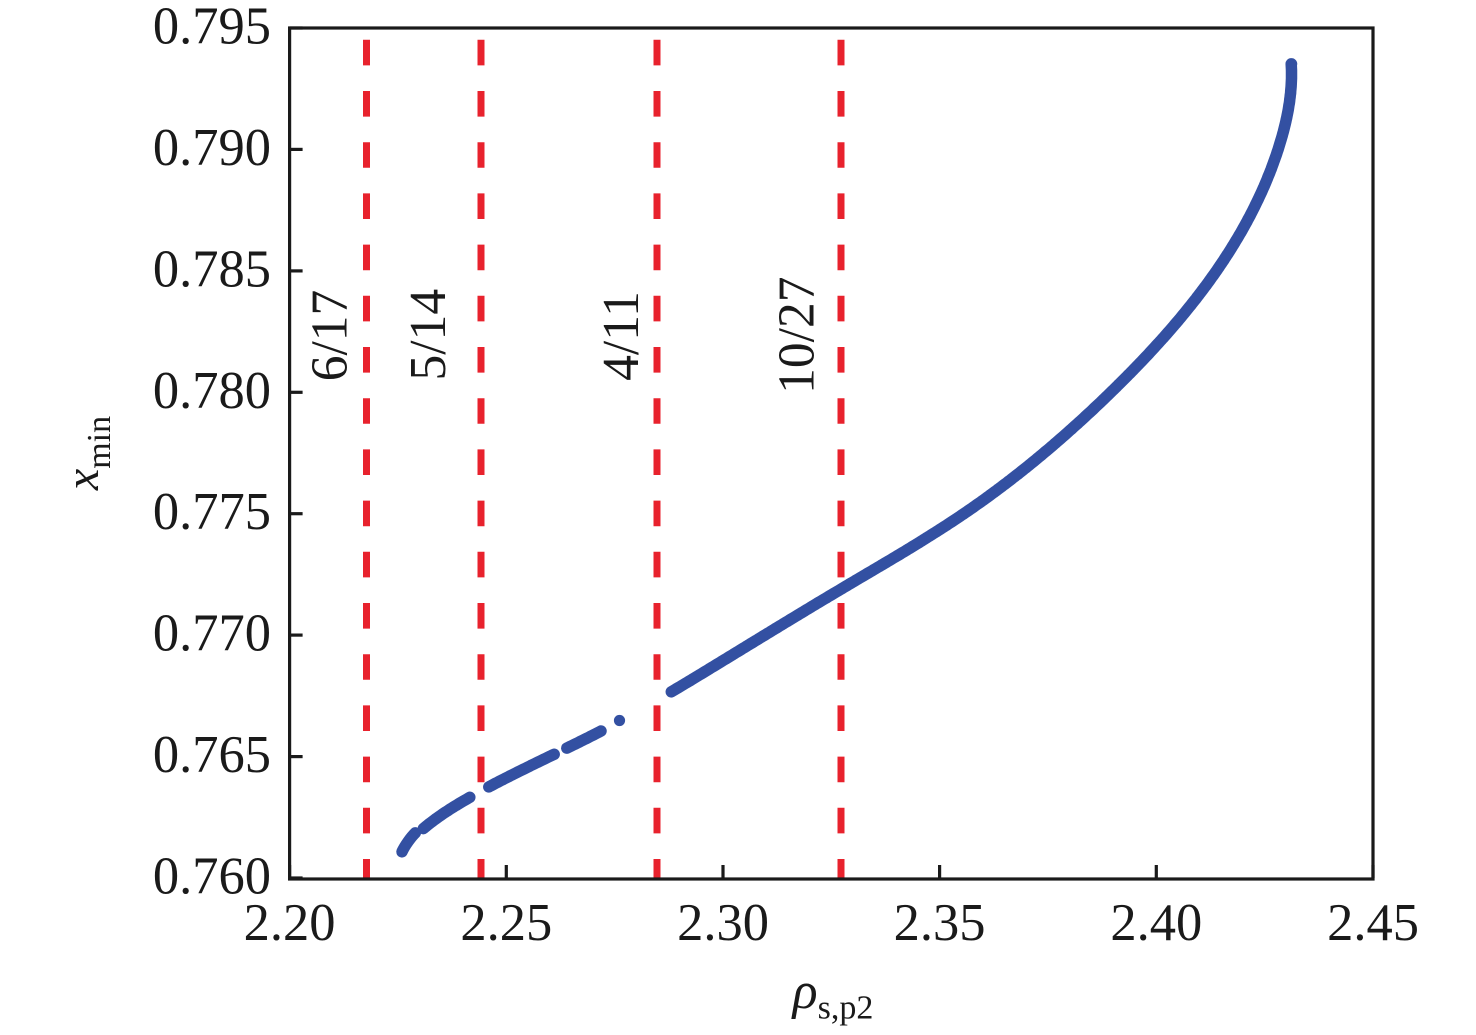  I want to click on svg-text: 0.760, so click(212, 877).